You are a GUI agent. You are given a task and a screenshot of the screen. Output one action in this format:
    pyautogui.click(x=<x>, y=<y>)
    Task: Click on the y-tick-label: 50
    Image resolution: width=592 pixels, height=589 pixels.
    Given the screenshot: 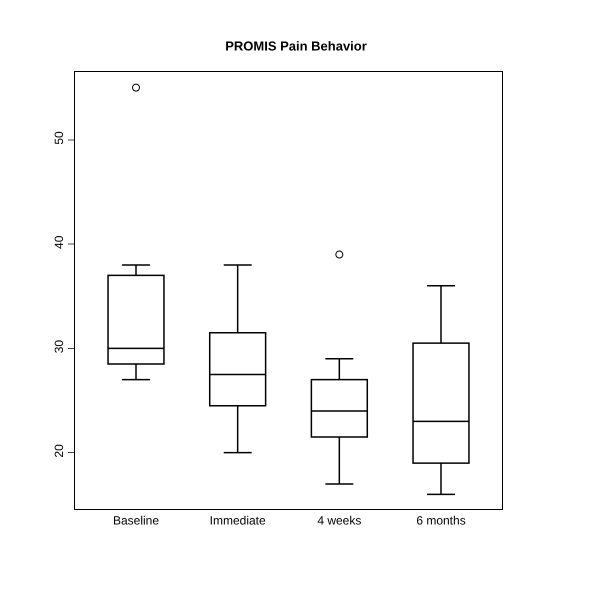 What is the action you would take?
    pyautogui.click(x=59, y=137)
    